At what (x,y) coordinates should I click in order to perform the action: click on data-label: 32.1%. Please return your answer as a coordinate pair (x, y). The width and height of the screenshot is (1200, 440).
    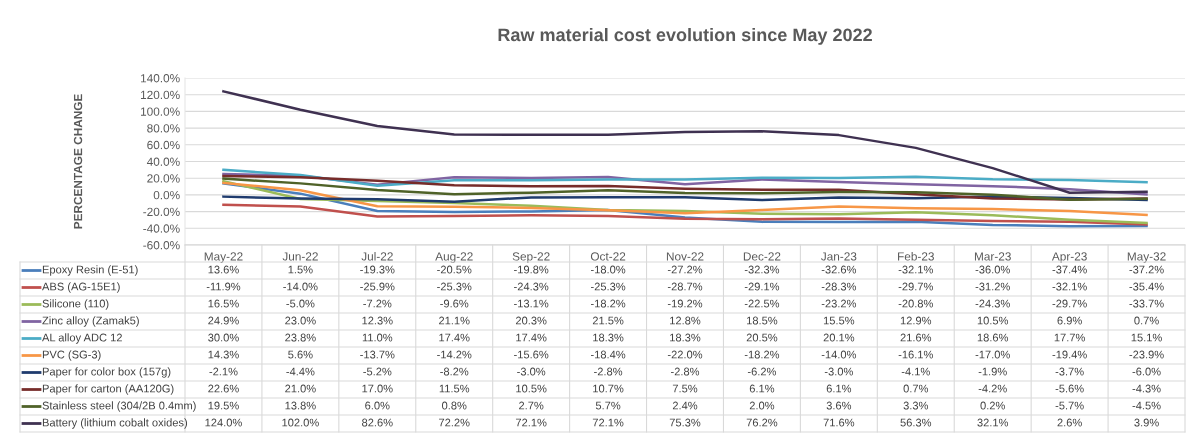
    Looking at the image, I should click on (993, 422).